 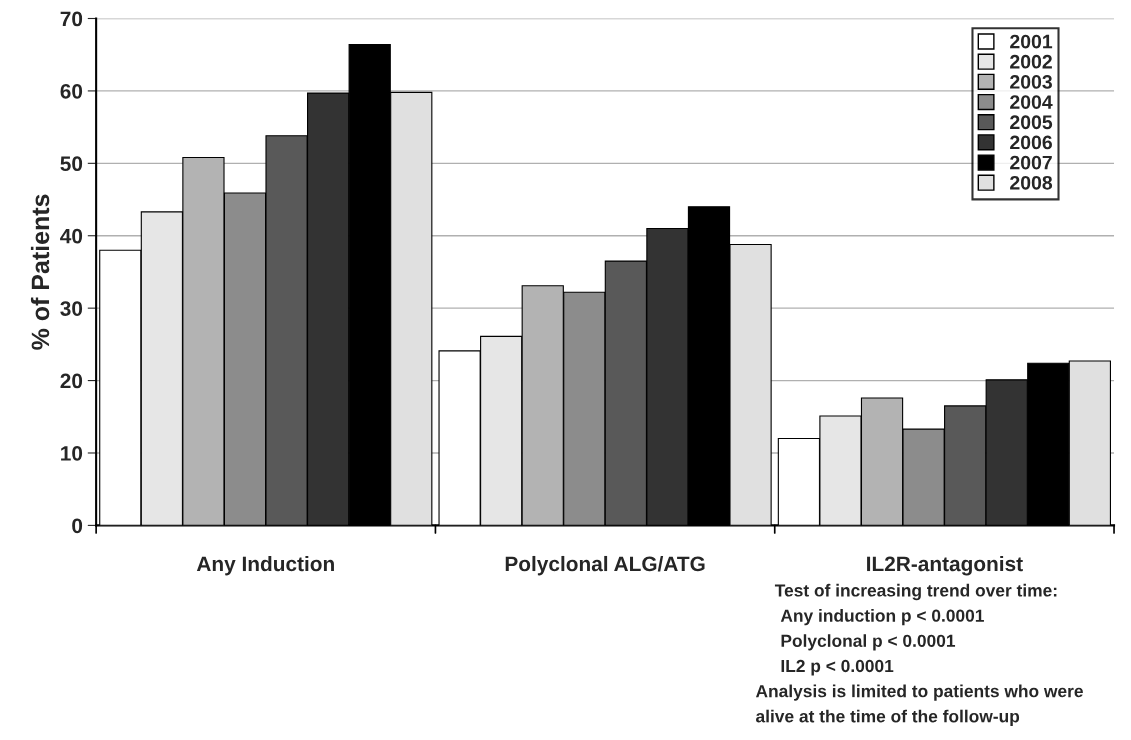 What do you see at coordinates (71, 236) in the screenshot?
I see `y-tick-label: 40` at bounding box center [71, 236].